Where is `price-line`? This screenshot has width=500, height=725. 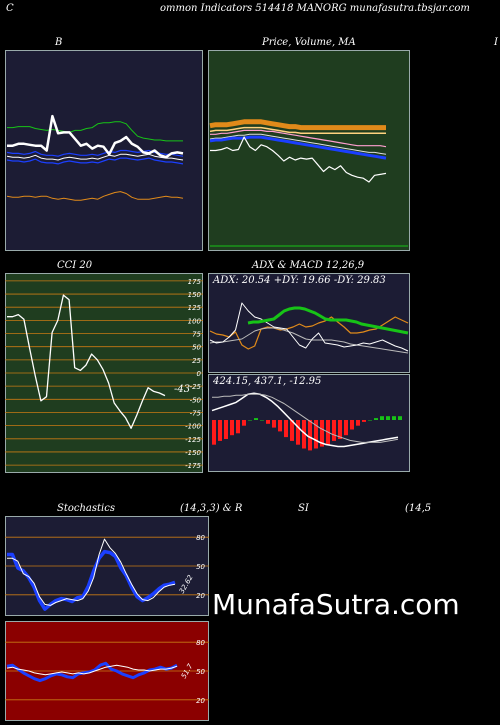
price-line is located at coordinates (298, 159).